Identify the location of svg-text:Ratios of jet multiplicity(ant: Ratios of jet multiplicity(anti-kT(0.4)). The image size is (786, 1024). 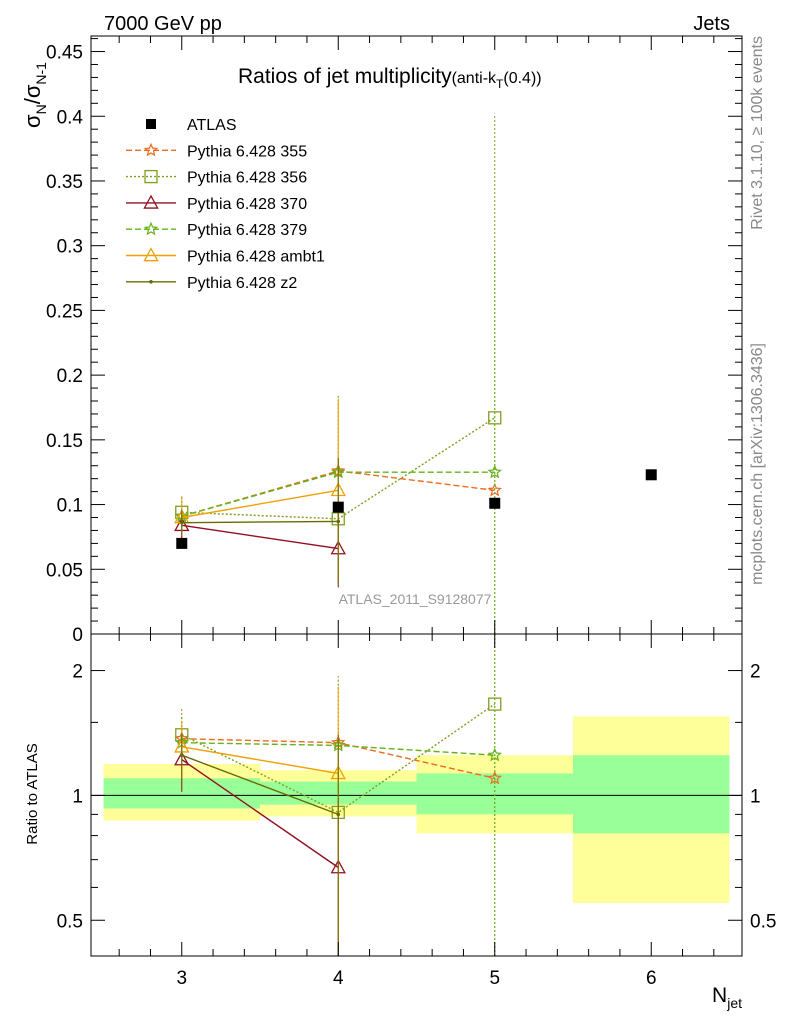
(390, 78).